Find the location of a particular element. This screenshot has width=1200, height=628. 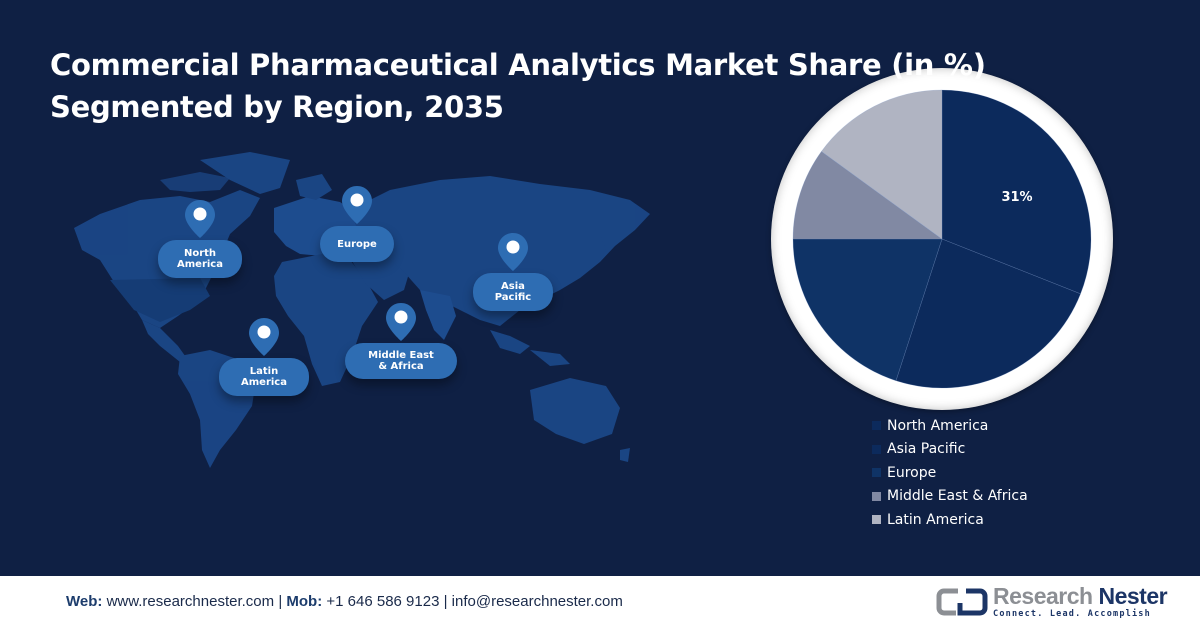

title-line-2: Segmented by Region, 2035 is located at coordinates (277, 107).